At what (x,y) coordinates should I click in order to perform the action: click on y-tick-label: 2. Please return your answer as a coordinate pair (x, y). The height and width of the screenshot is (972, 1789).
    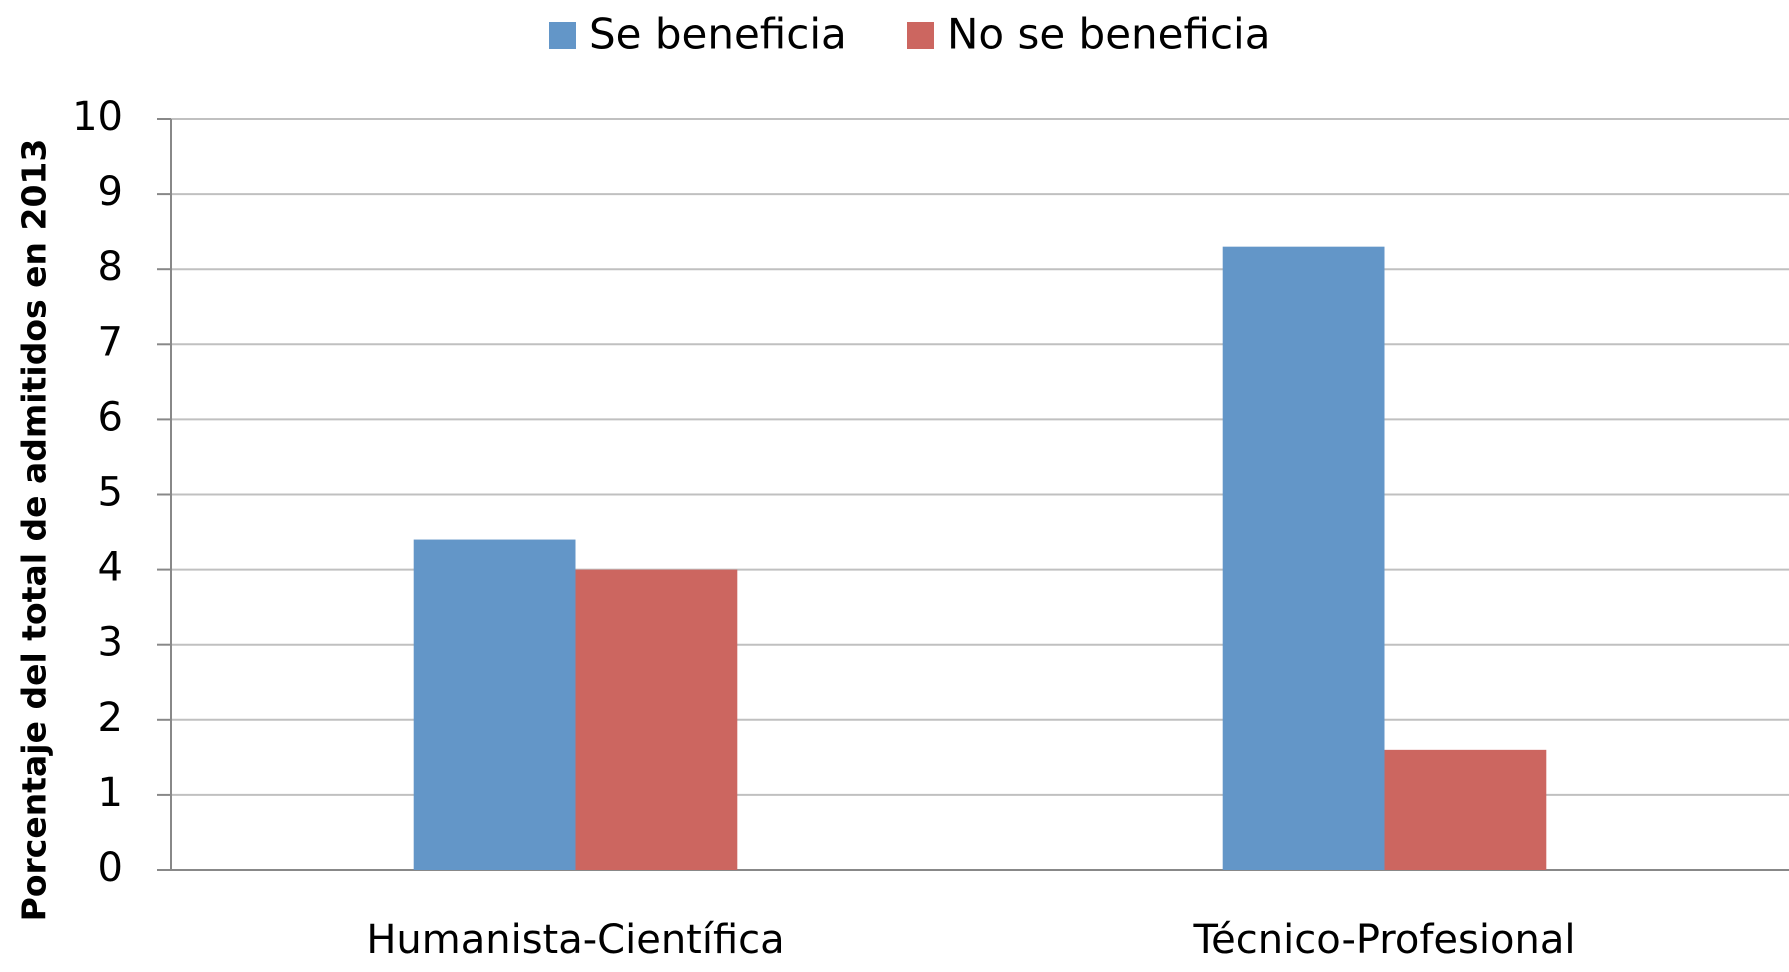
    Looking at the image, I should click on (110, 718).